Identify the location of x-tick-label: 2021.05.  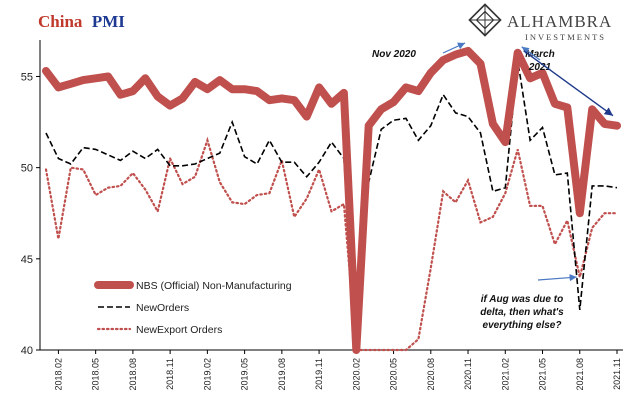
(543, 374).